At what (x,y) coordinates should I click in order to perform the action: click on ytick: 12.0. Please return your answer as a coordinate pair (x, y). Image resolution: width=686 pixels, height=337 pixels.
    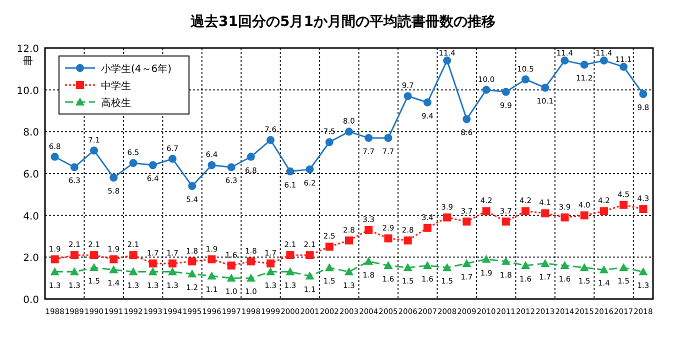
    Looking at the image, I should click on (27, 49).